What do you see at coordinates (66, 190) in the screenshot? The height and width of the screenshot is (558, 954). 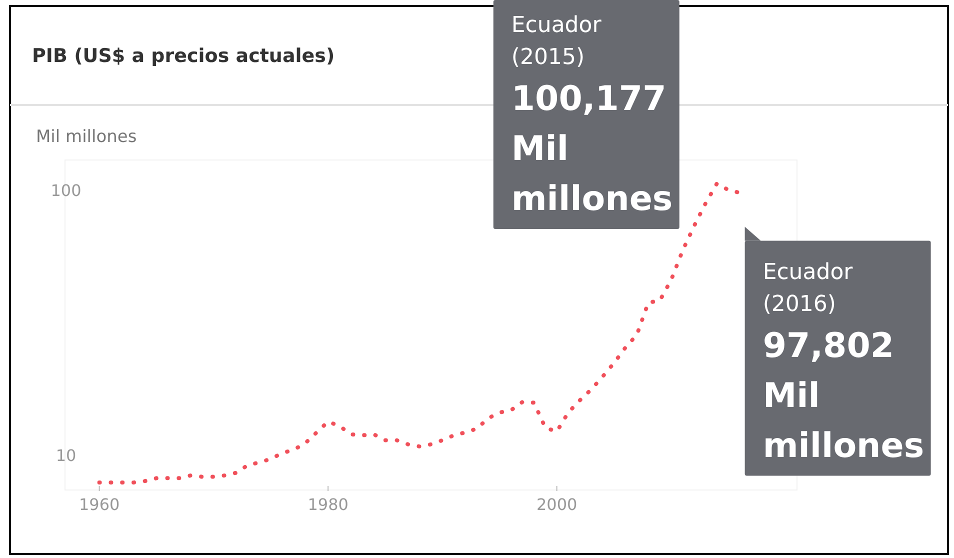 I see `y-tick-label: 100` at bounding box center [66, 190].